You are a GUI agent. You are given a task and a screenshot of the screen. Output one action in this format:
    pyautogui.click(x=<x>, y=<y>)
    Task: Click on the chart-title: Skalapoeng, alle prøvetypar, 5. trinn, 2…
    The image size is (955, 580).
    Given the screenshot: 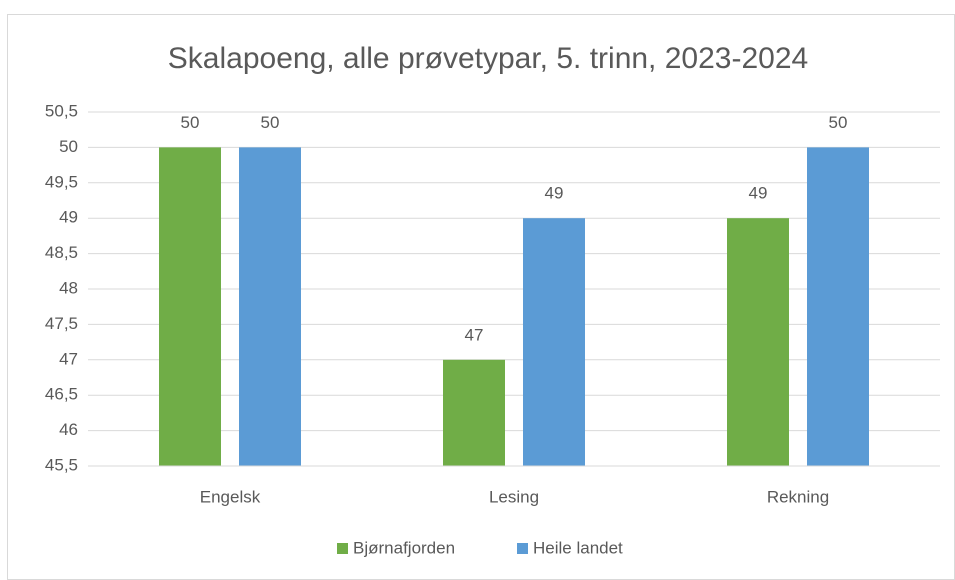 What is the action you would take?
    pyautogui.click(x=488, y=58)
    